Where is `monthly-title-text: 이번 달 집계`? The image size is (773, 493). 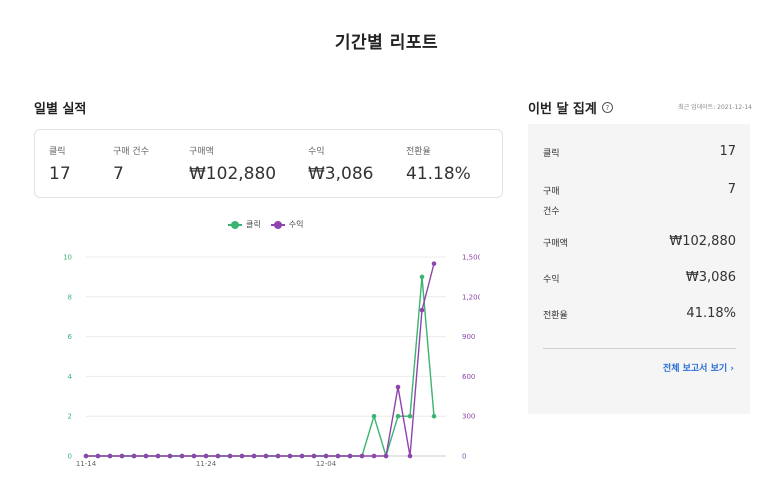
monthly-title-text: 이번 달 집계 is located at coordinates (562, 109).